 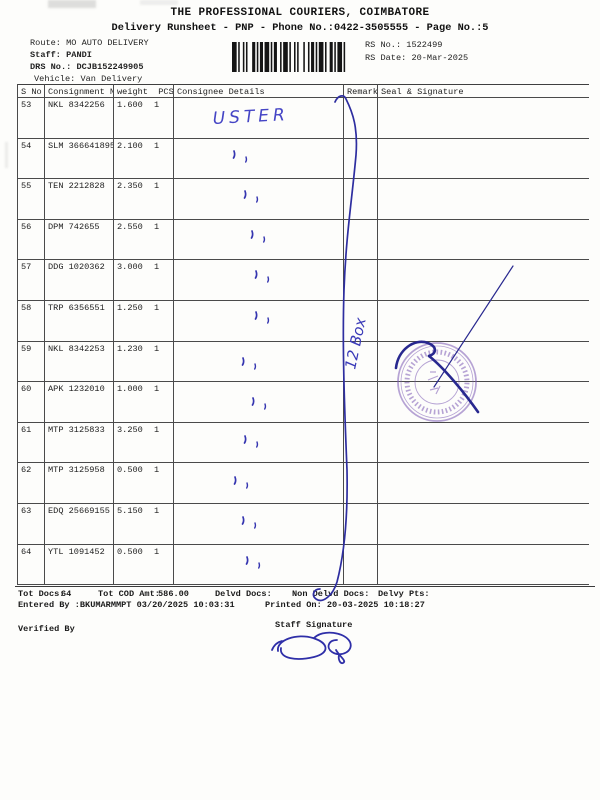 What do you see at coordinates (31, 199) in the screenshot?
I see `cell-s-no: 55` at bounding box center [31, 199].